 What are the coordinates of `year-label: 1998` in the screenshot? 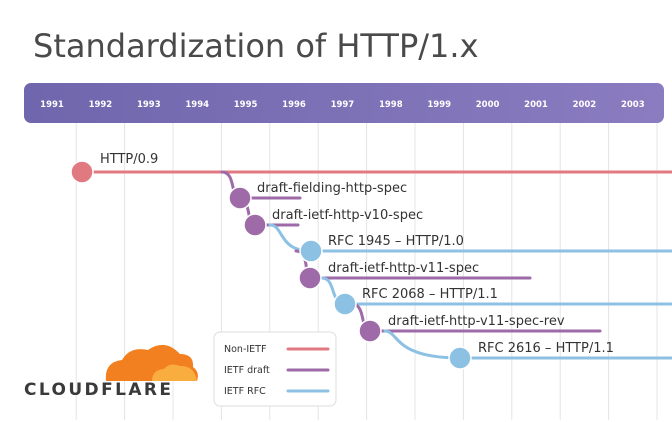 It's located at (391, 105).